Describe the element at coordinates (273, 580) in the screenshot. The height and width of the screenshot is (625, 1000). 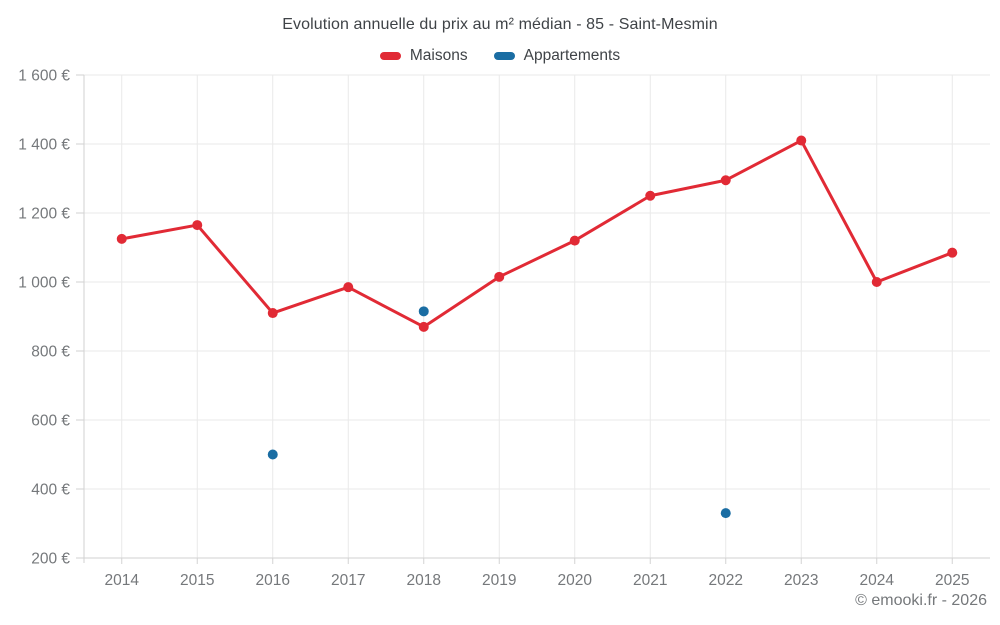
I see `x-axis-tick-label: 2016` at that location.